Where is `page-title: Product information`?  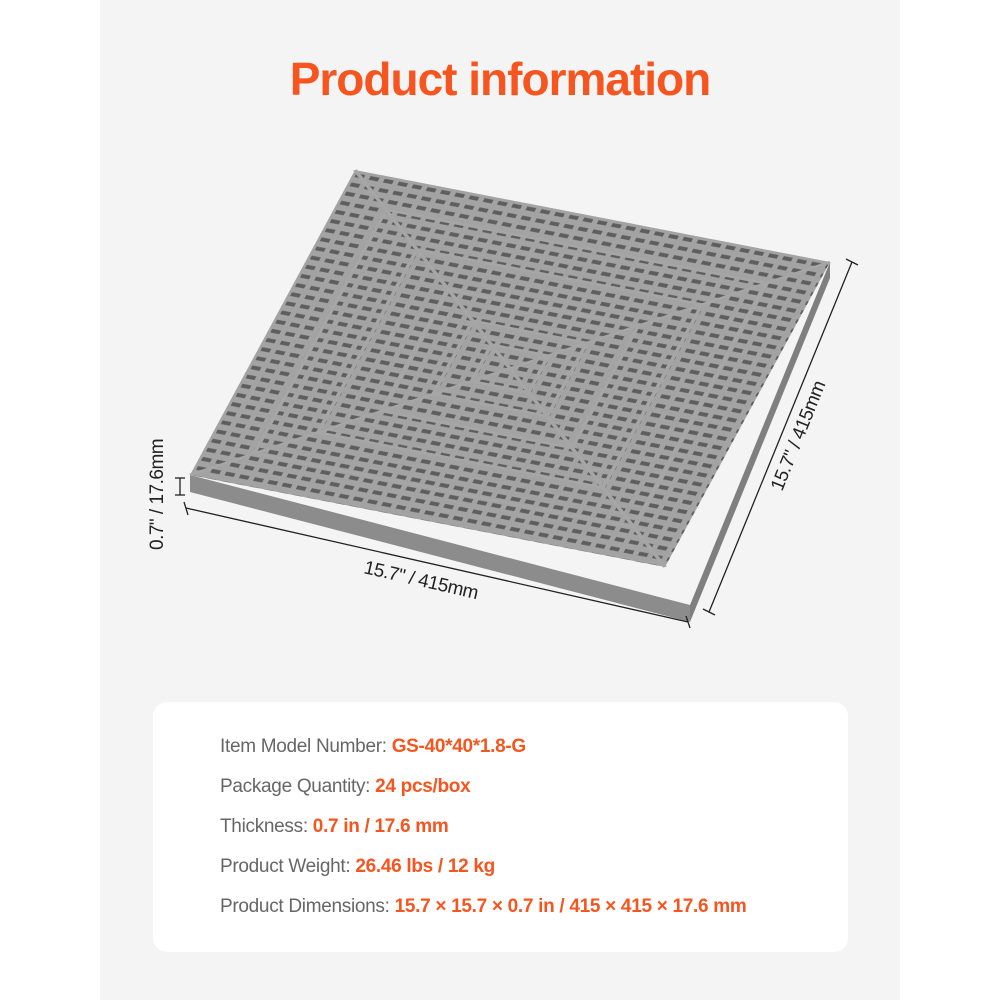
page-title: Product information is located at coordinates (500, 79).